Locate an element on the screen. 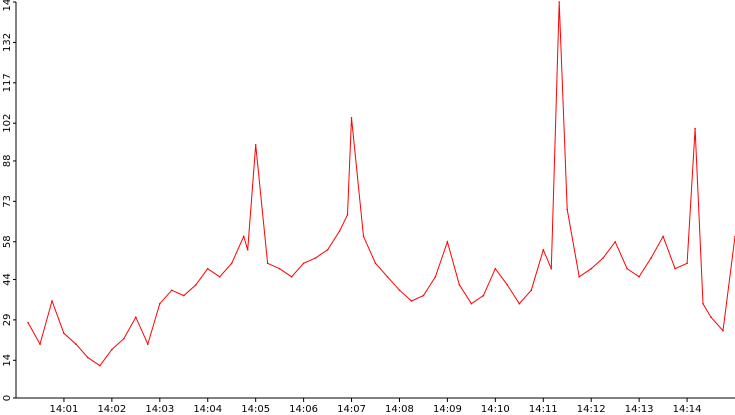 The width and height of the screenshot is (735, 415). y-tick-label: 88 is located at coordinates (7, 161).